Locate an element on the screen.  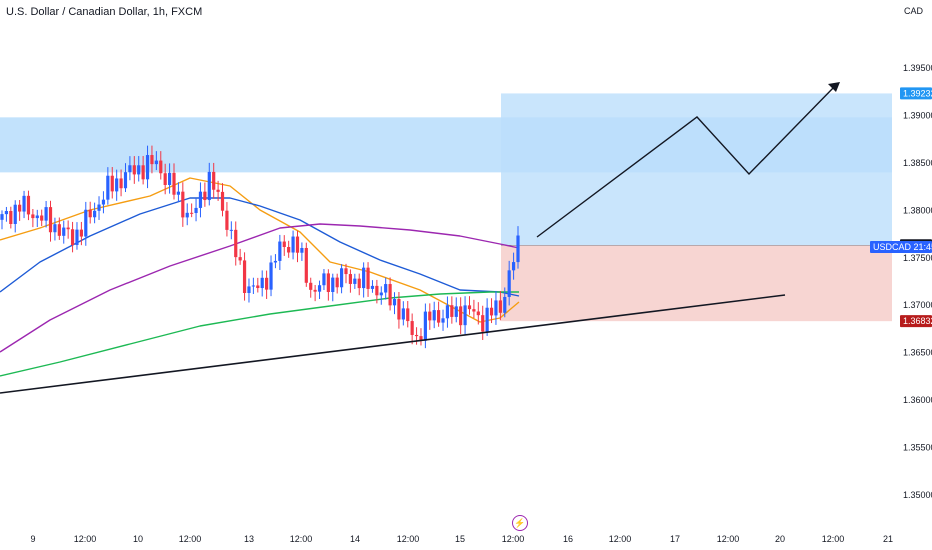
stop-price-tag-text: 1.36832 is located at coordinates (917, 321).